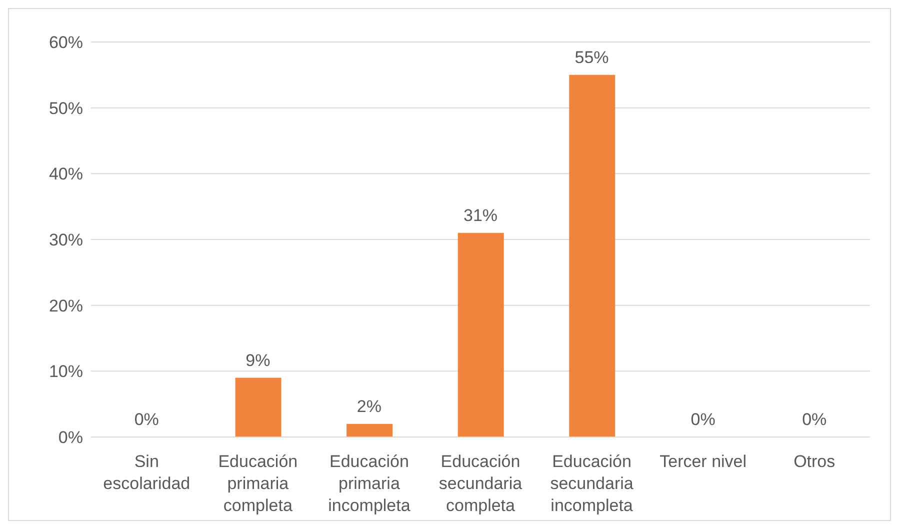 This screenshot has width=899, height=529. Describe the element at coordinates (146, 472) in the screenshot. I see `x-tick-label: Sin escolaridad` at that location.